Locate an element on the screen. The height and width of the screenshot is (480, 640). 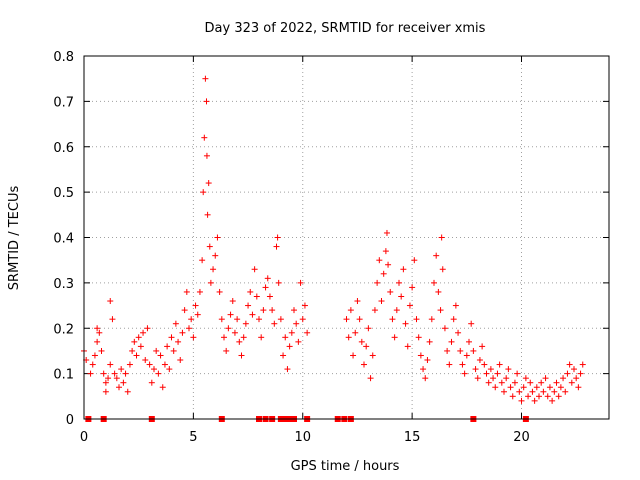
y-tick-label: 0.1 is located at coordinates (63, 375).